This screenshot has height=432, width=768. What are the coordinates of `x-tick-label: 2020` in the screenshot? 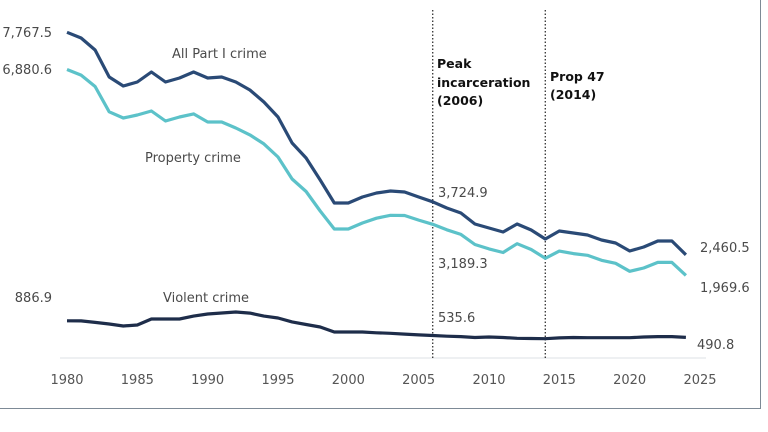 It's located at (629, 380).